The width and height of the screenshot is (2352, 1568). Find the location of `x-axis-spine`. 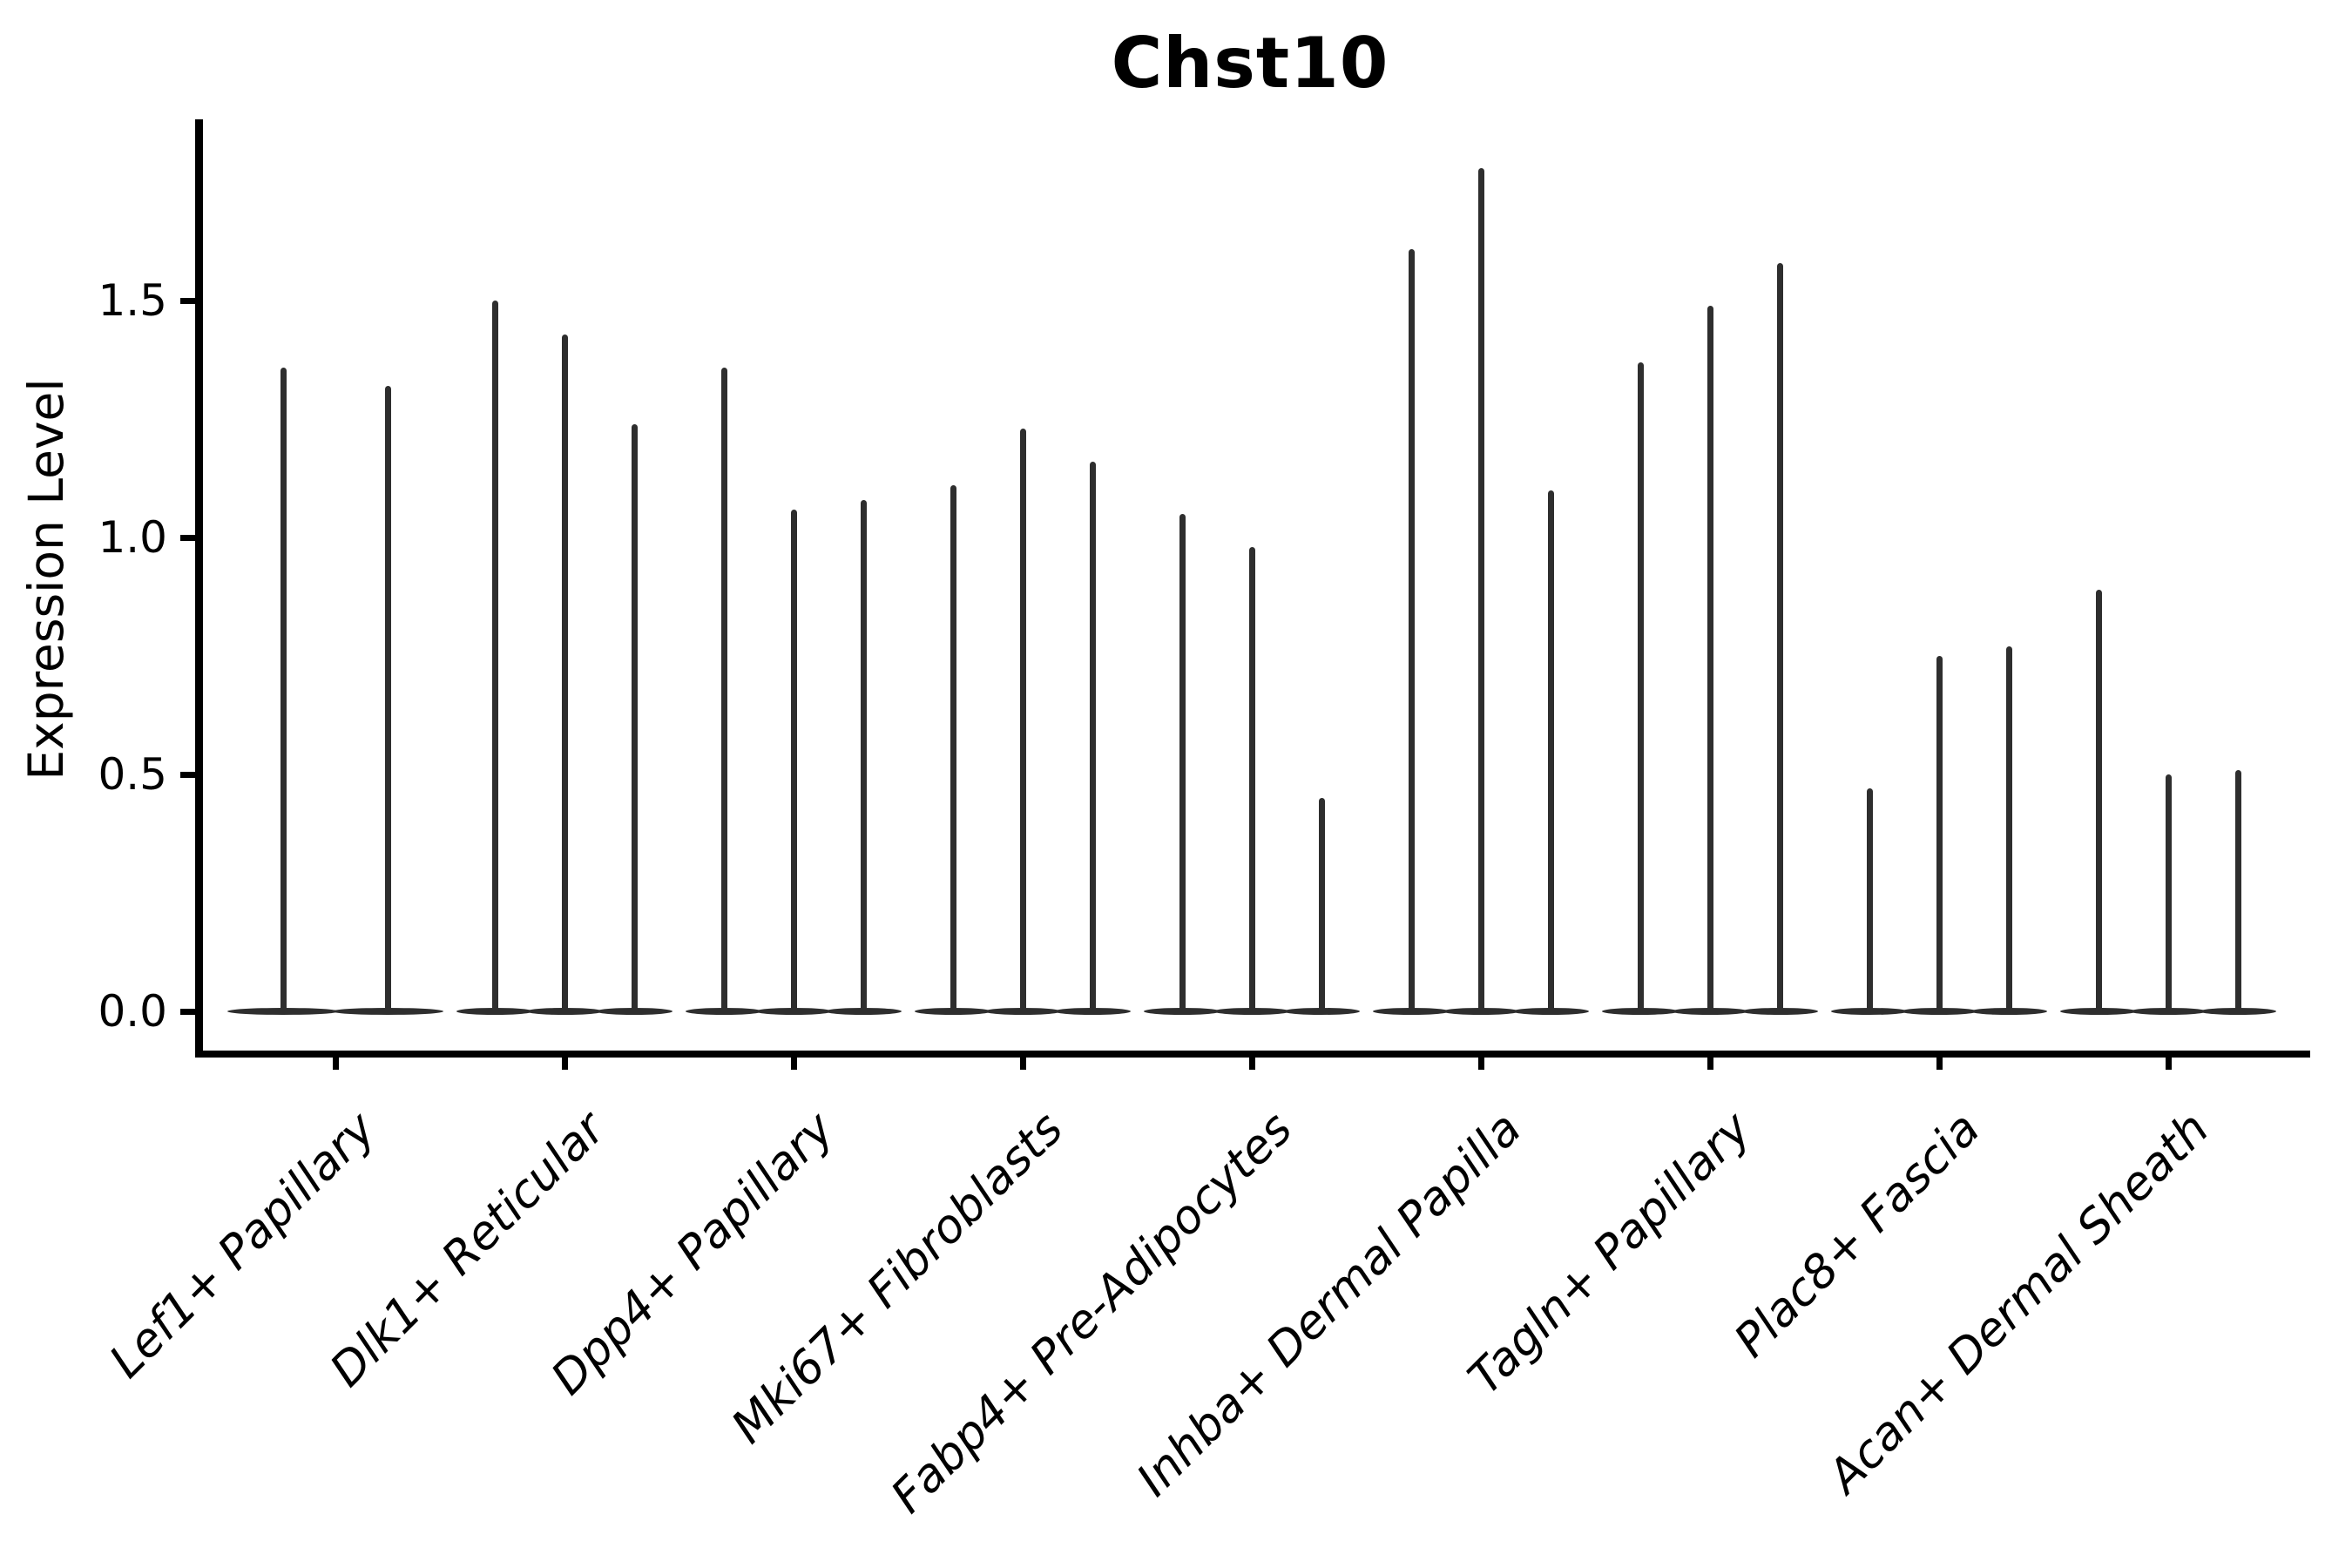

x-axis-spine is located at coordinates (1252, 1054).